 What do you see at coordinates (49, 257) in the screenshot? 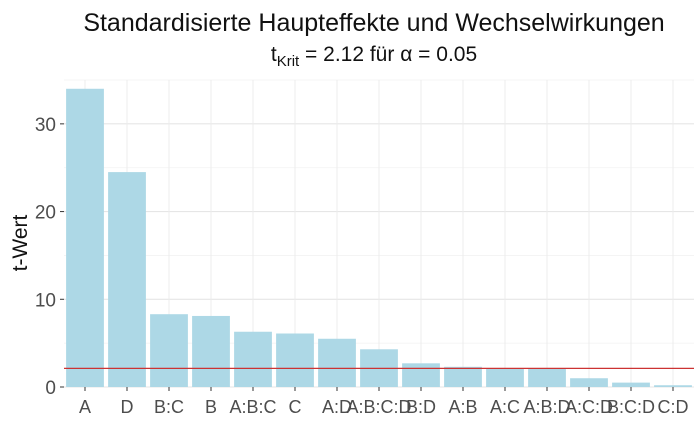
I see `y-axis-ticks: 0 10 20 30` at bounding box center [49, 257].